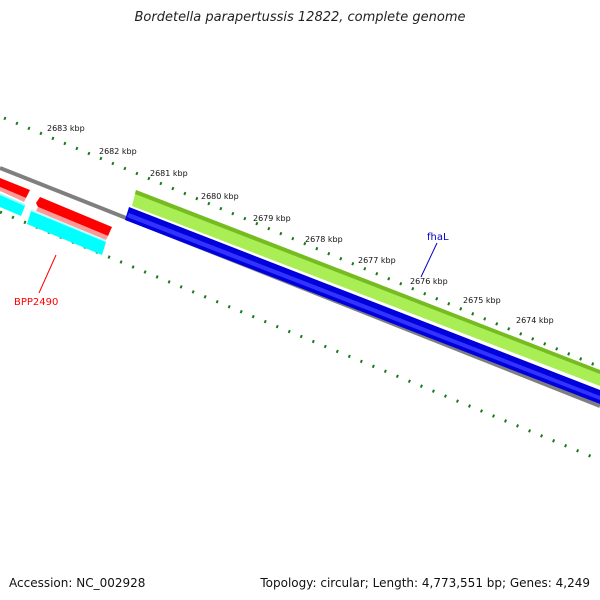  What do you see at coordinates (482, 300) in the screenshot?
I see `tick-label: 2675 kbp` at bounding box center [482, 300].